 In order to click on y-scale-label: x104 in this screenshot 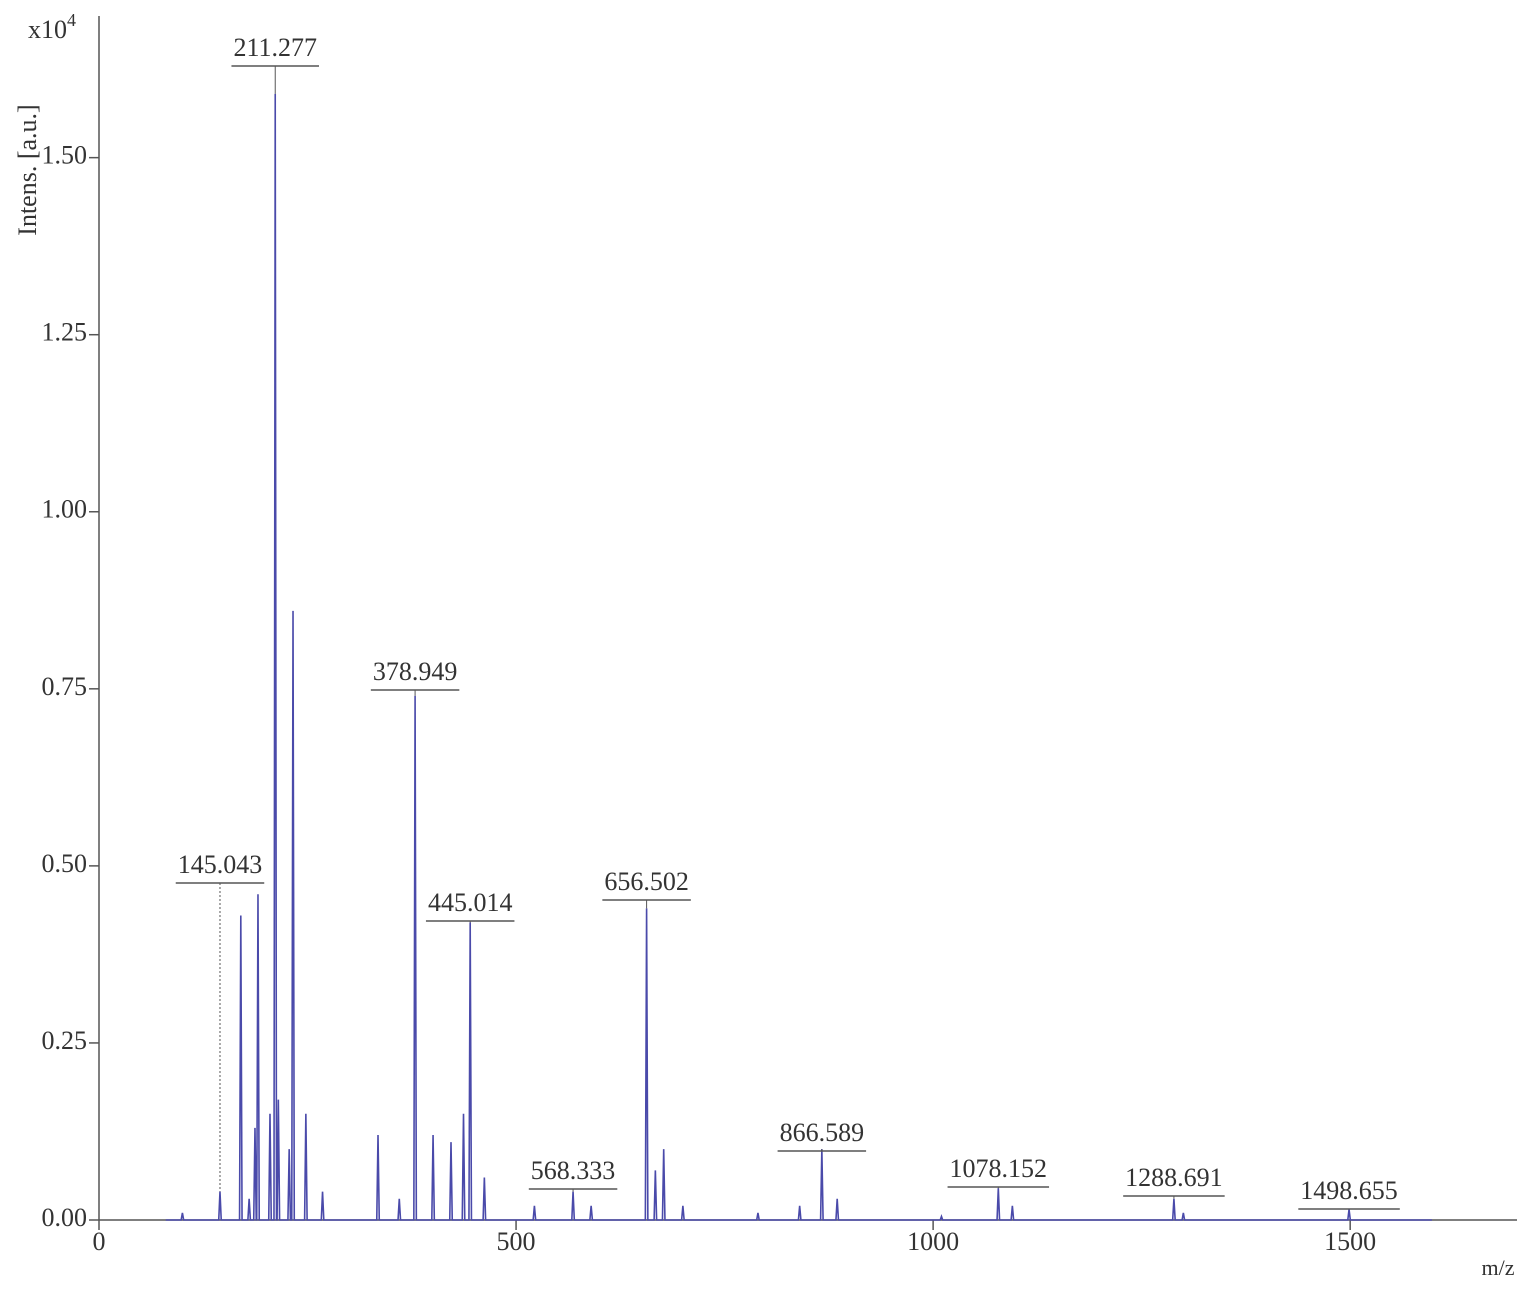, I will do `click(52, 27)`.